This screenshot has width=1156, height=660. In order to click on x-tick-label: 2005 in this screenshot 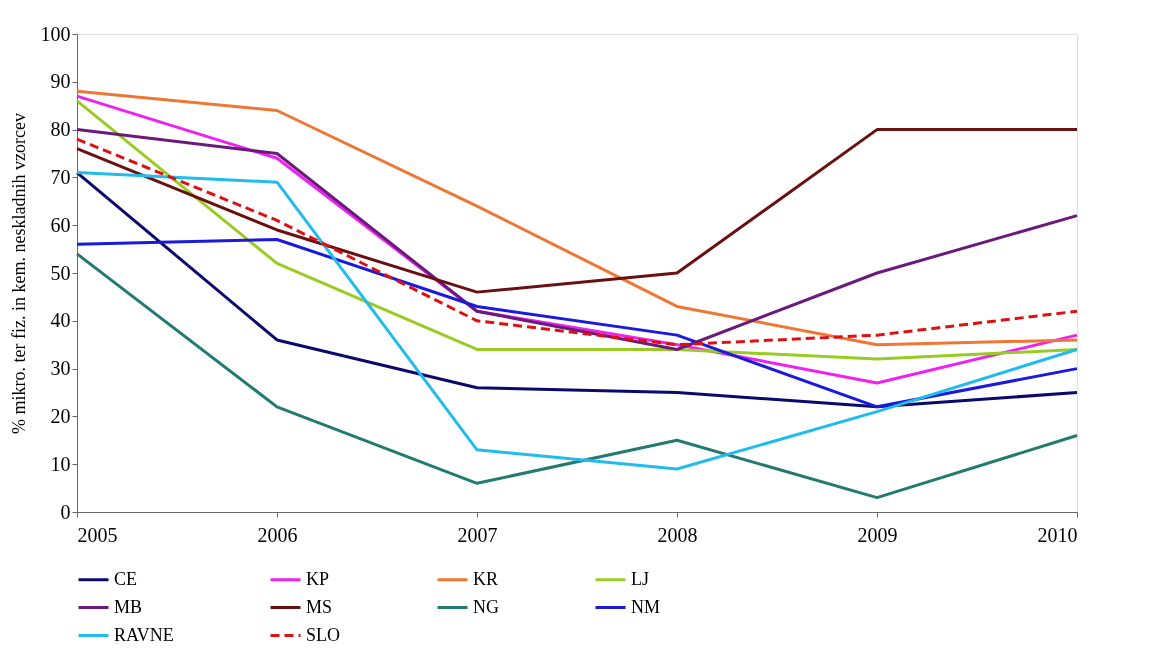, I will do `click(97, 534)`.